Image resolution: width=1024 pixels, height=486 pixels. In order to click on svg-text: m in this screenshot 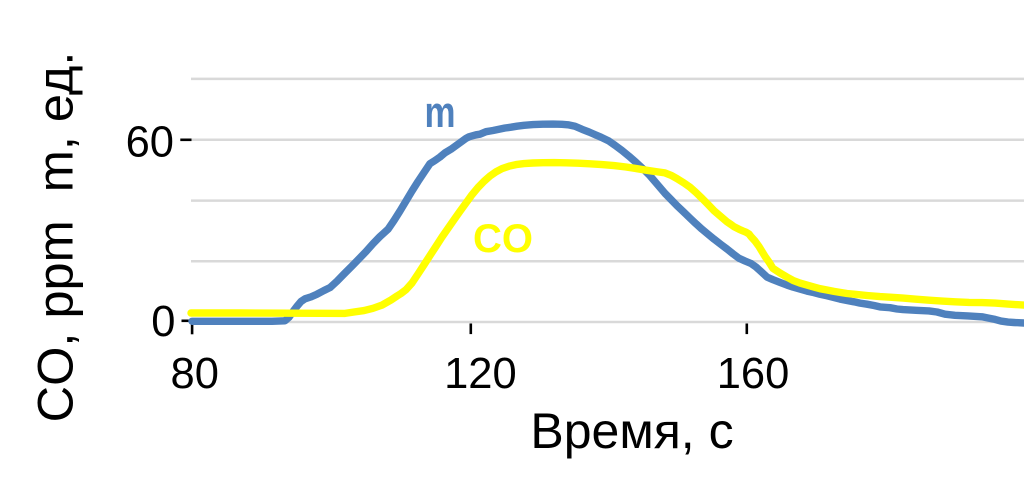, I will do `click(440, 112)`.